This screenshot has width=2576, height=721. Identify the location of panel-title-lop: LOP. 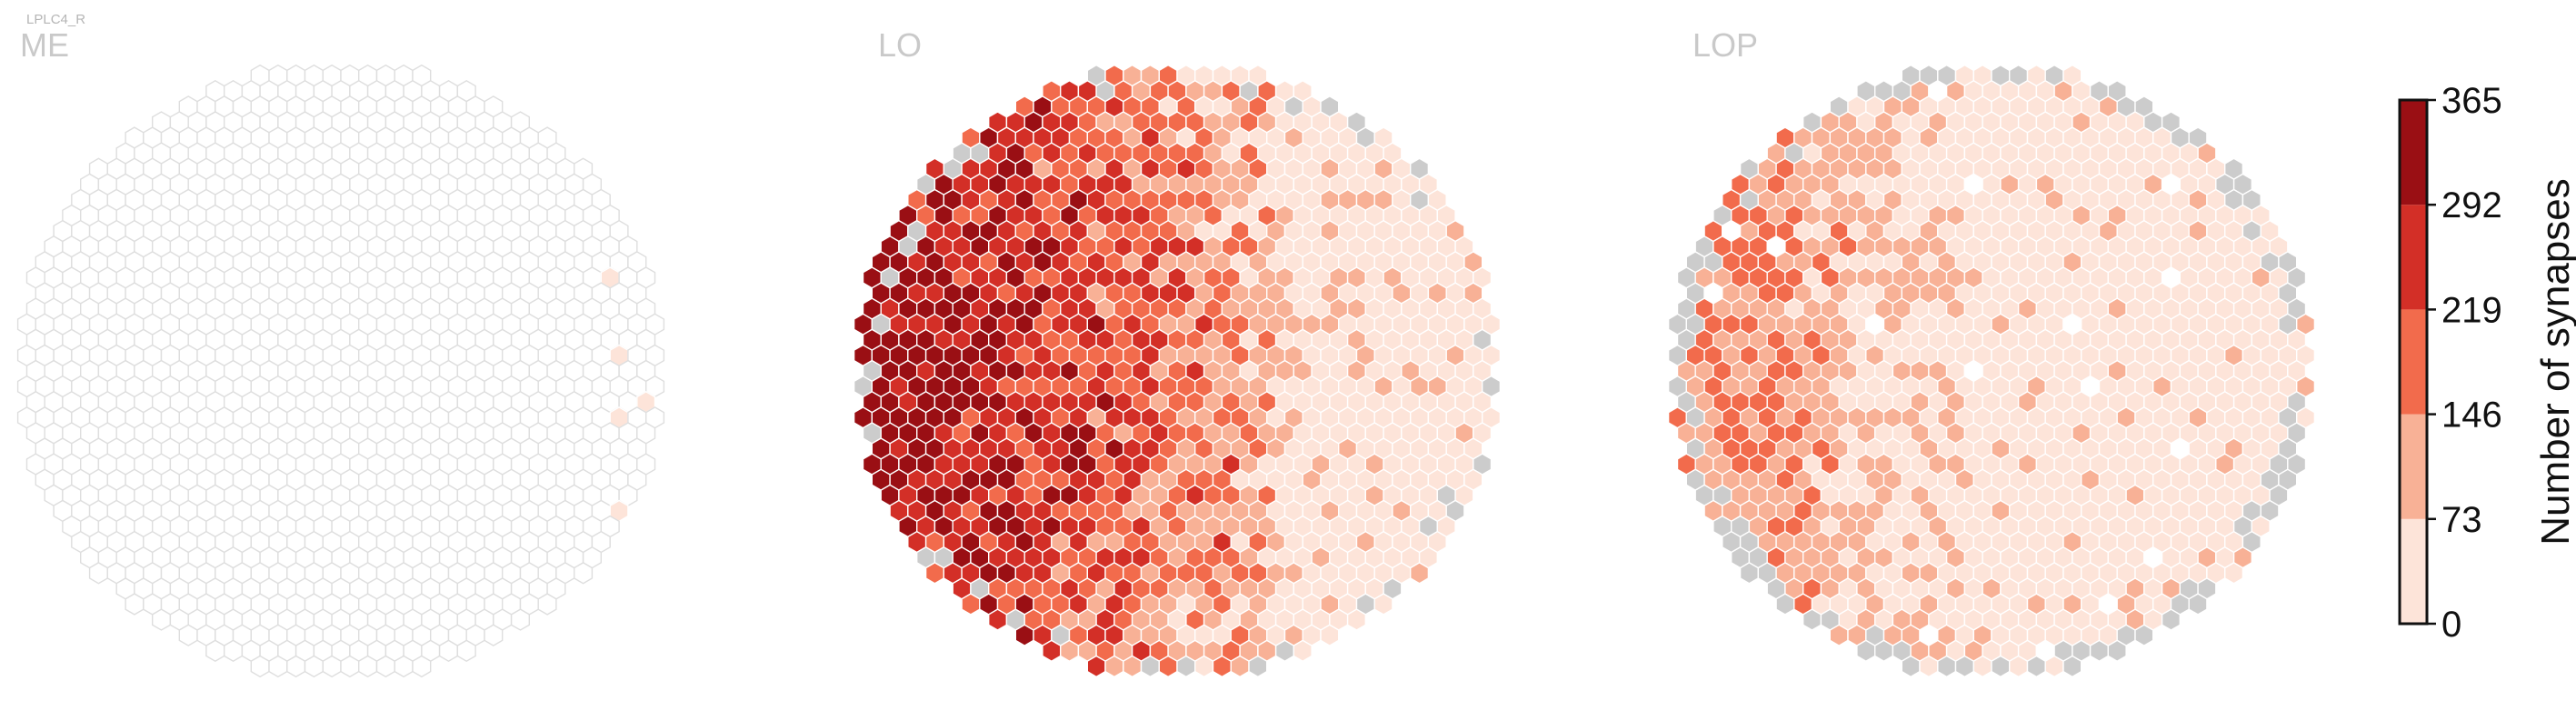
(1725, 45).